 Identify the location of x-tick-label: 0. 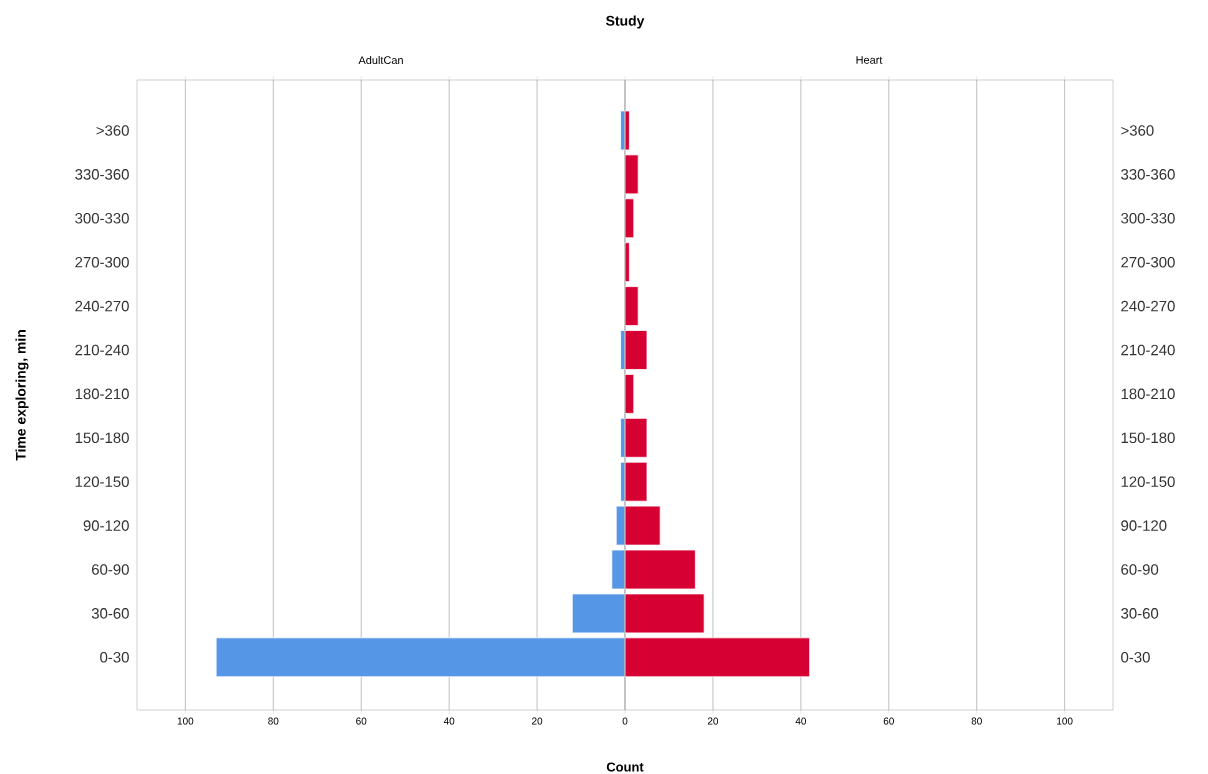
(625, 721).